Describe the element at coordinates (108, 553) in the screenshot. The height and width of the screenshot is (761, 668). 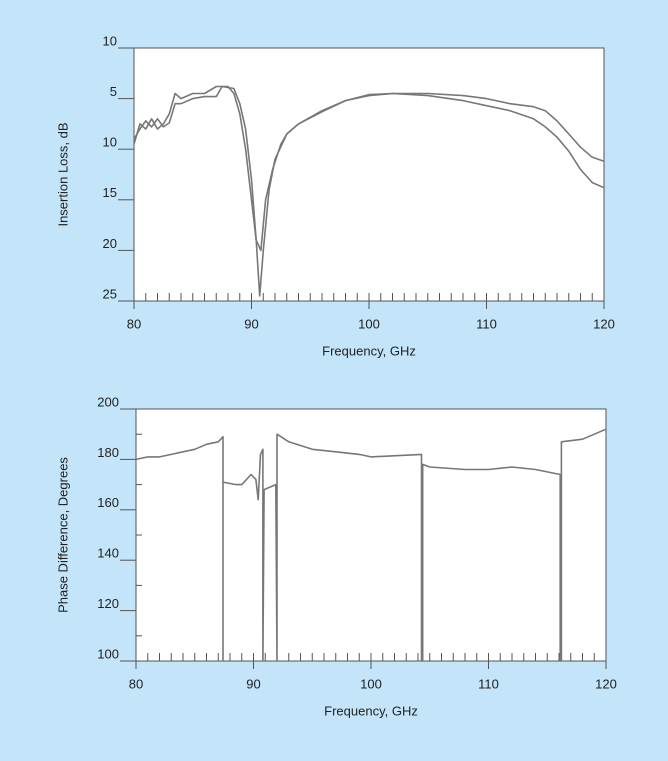
I see `y-tick-label: 140` at that location.